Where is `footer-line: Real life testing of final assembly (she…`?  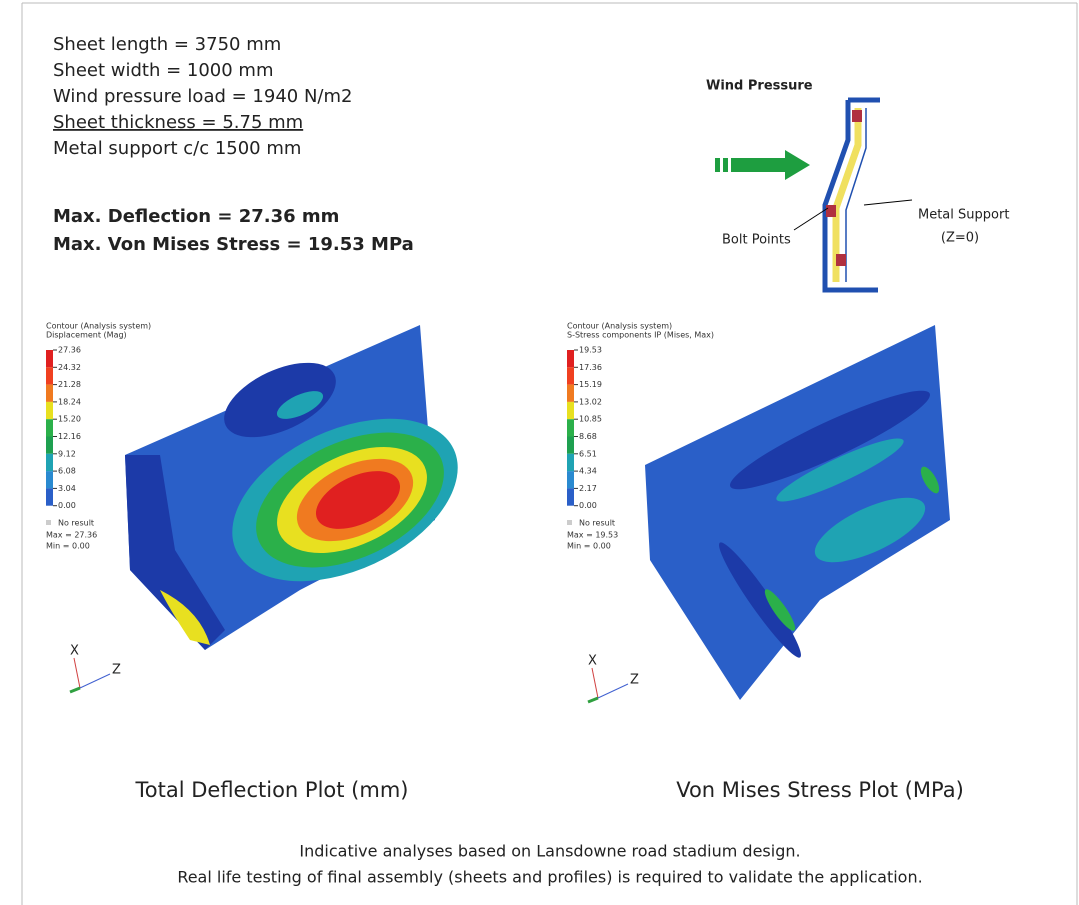
footer-line: Real life testing of final assembly (she… is located at coordinates (549, 877).